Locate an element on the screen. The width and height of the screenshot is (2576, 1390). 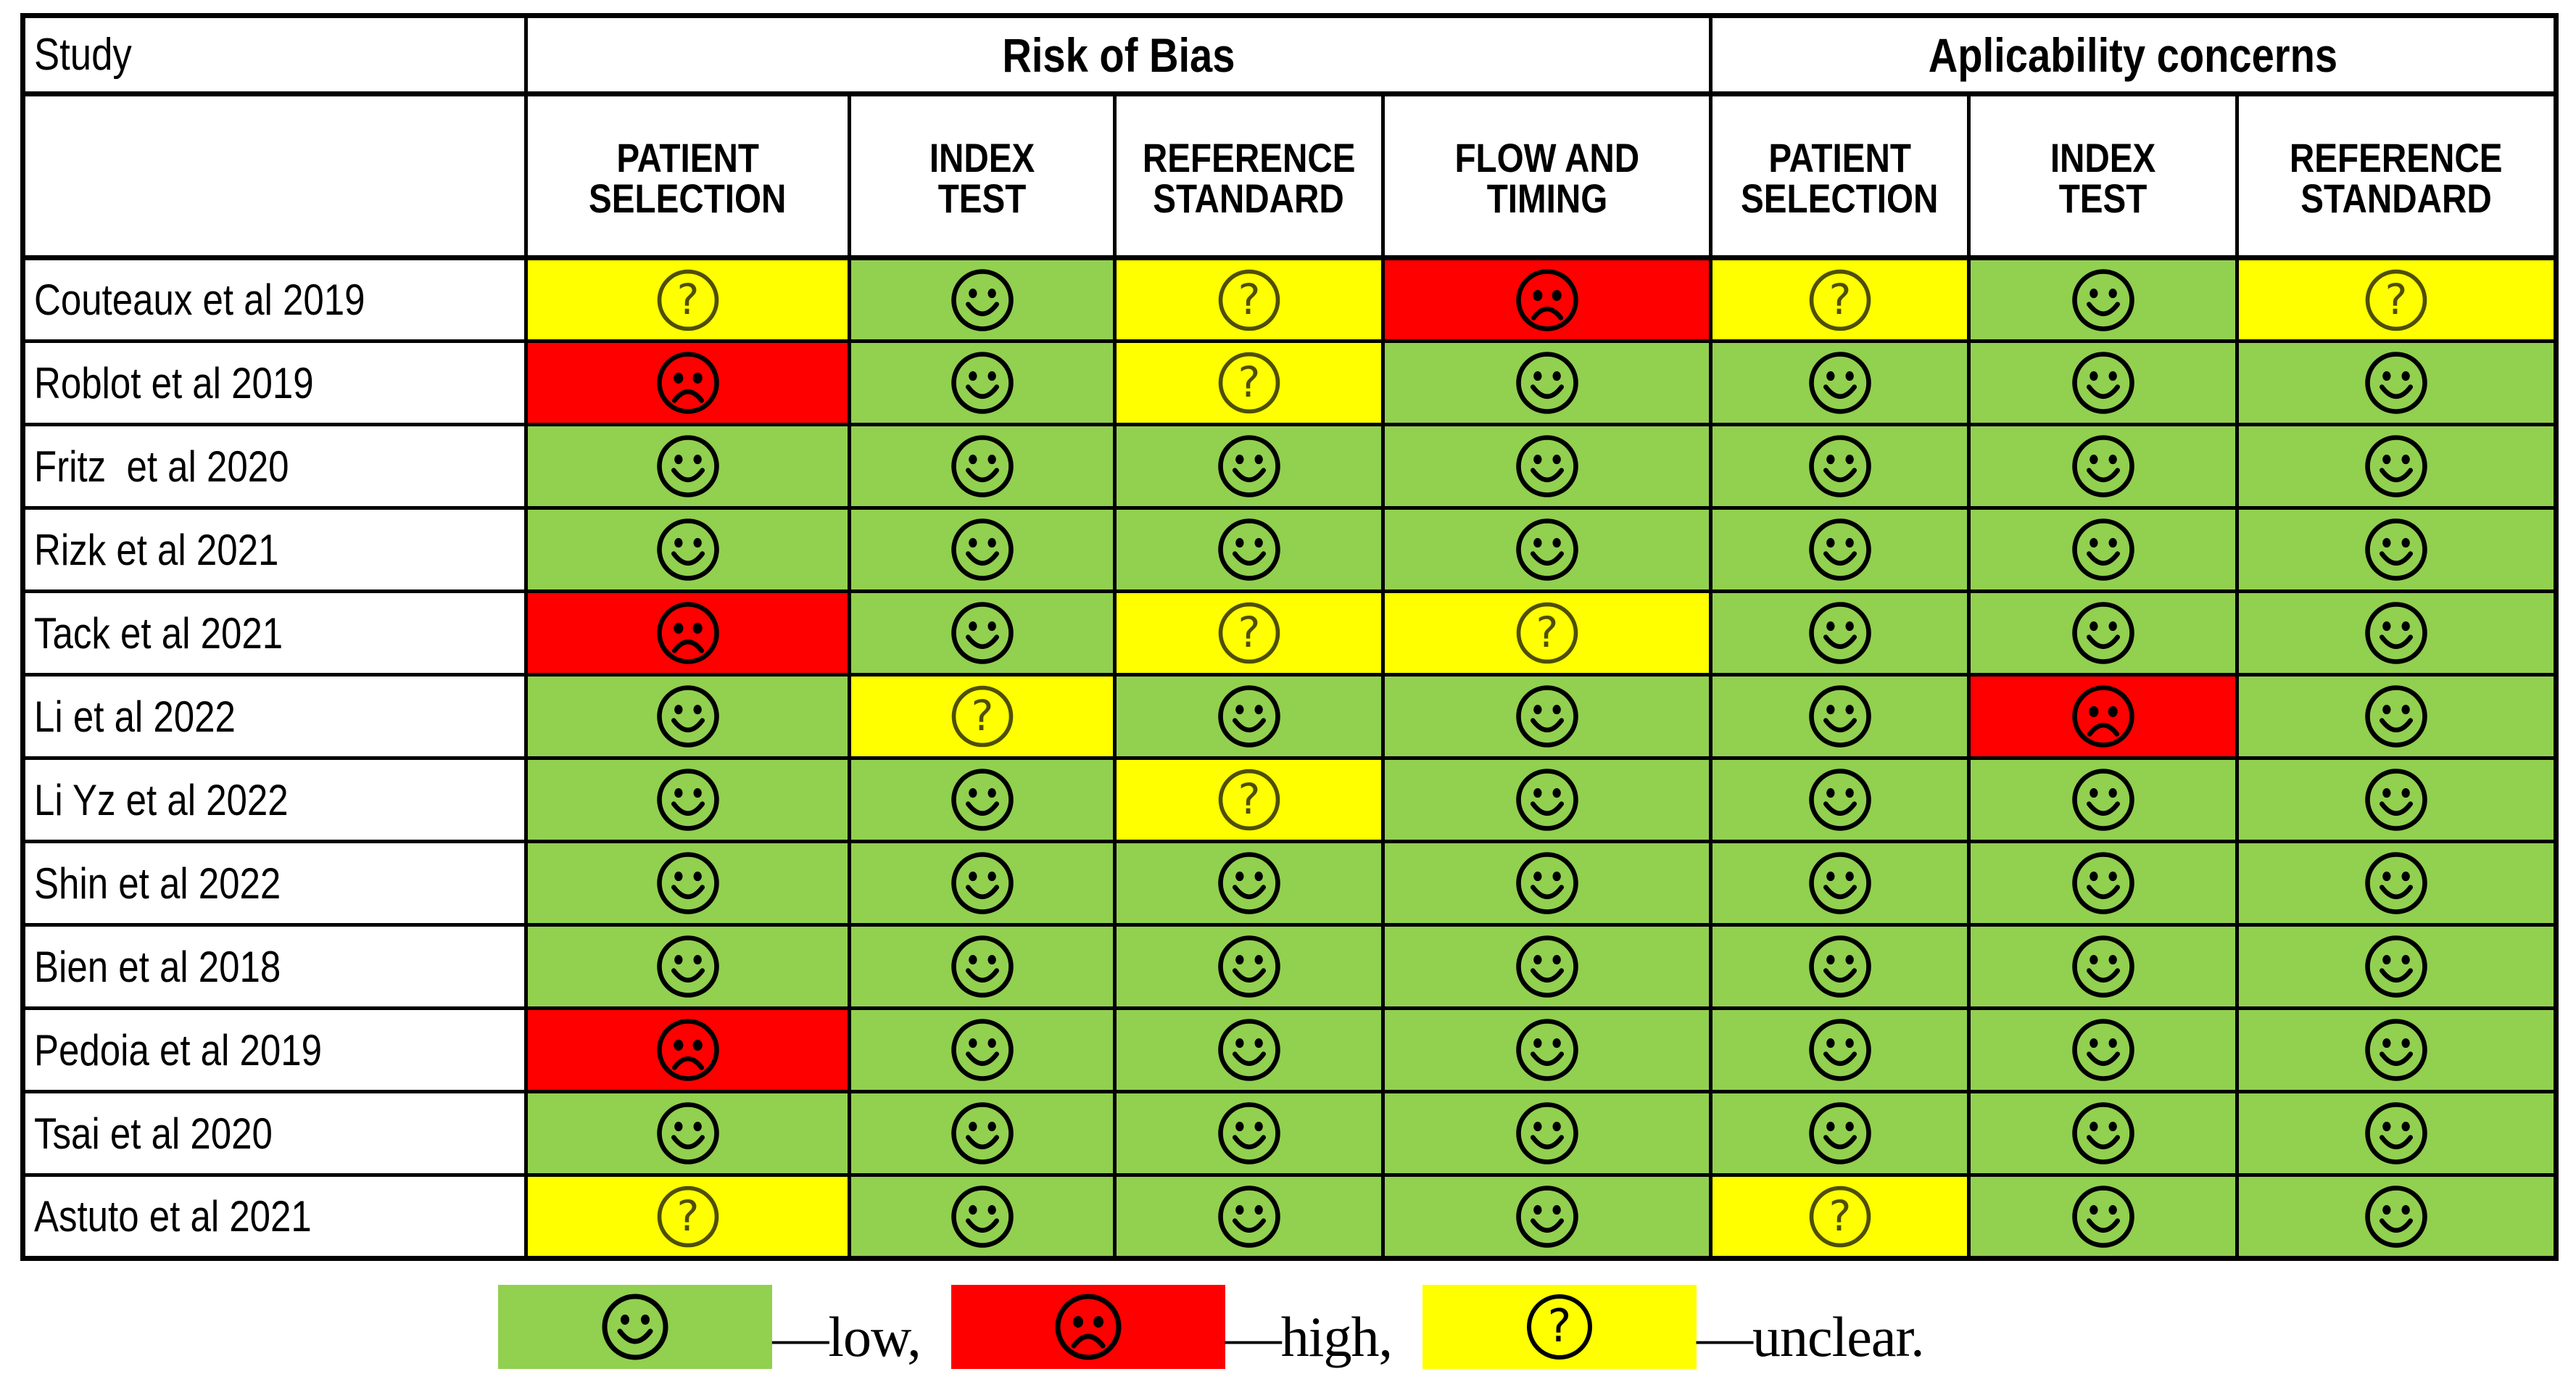
study-name-cell: Bien et al 2018 is located at coordinates (275, 966).